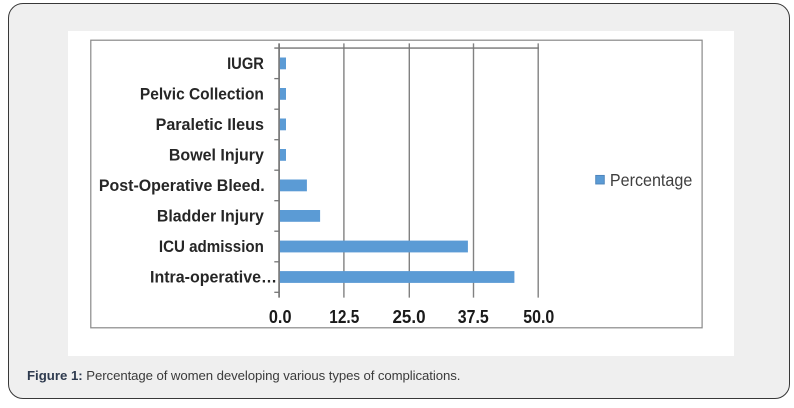 The width and height of the screenshot is (794, 408). Describe the element at coordinates (182, 185) in the screenshot. I see `svg-text: Post-Operative Bleed.` at that location.